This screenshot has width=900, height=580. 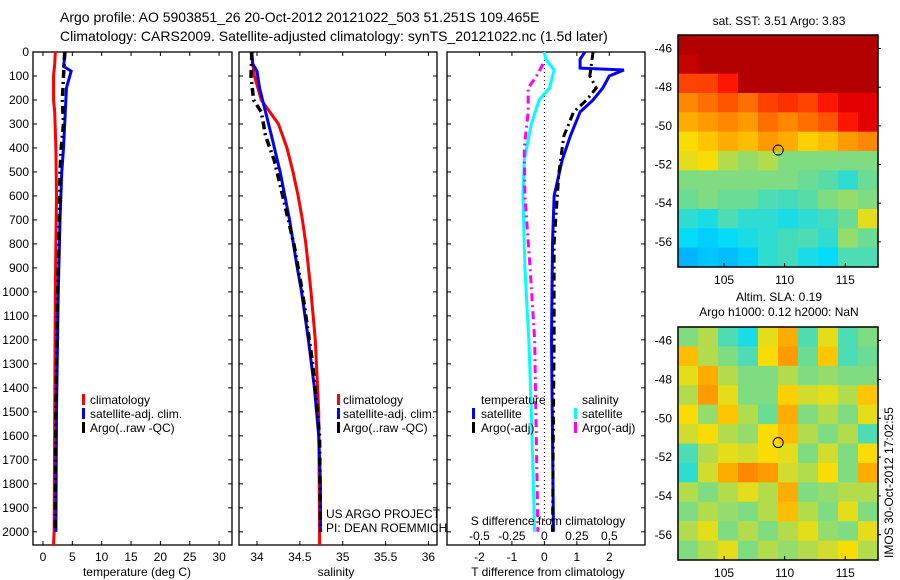 I want to click on x-tick-label: 36, so click(x=429, y=557).